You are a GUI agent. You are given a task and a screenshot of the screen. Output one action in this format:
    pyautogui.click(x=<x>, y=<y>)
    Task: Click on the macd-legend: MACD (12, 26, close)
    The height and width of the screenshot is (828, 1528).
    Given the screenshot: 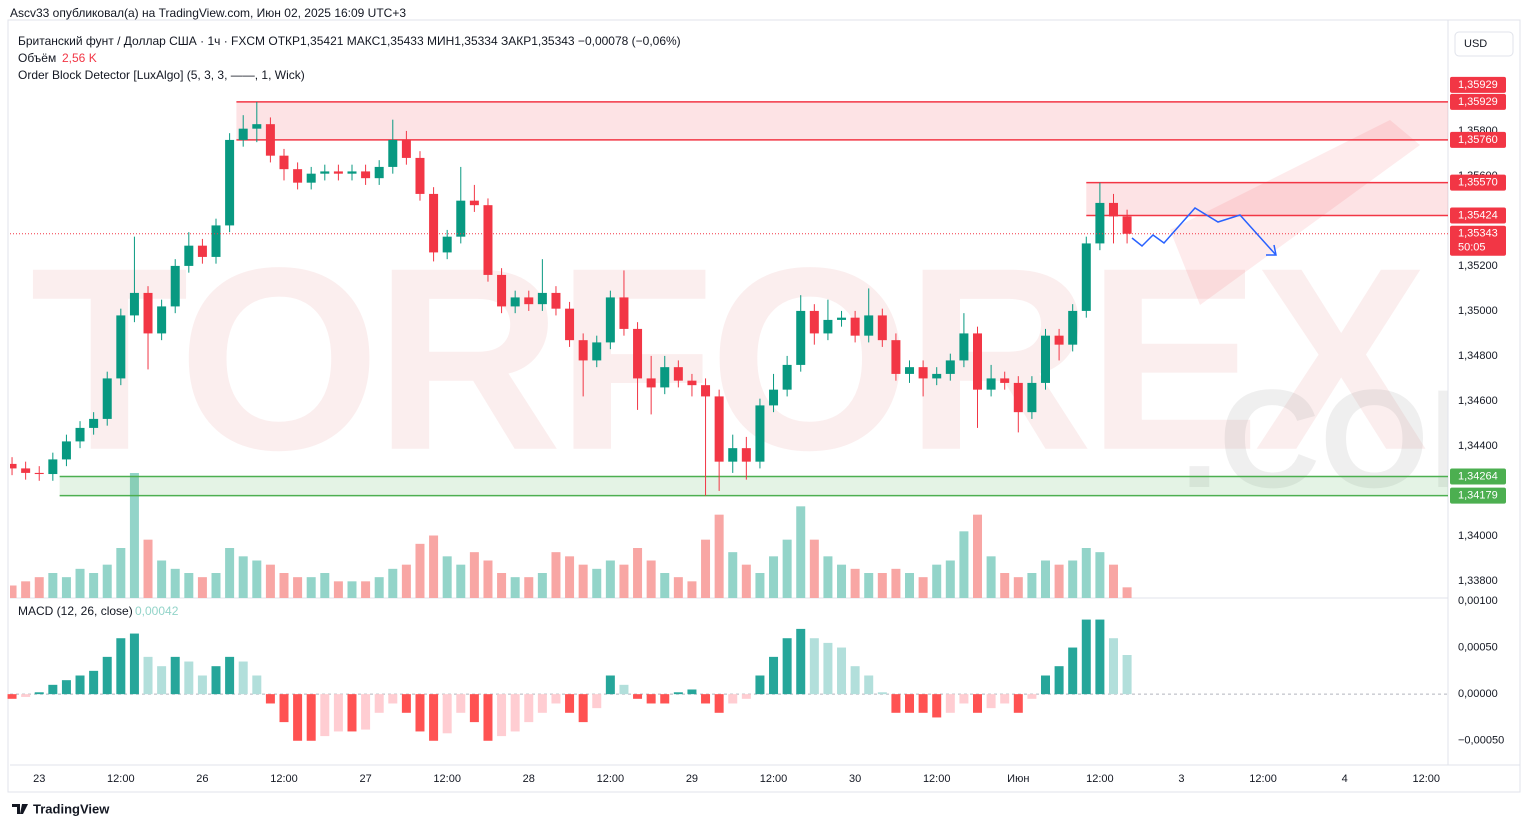 What is the action you would take?
    pyautogui.click(x=75, y=611)
    